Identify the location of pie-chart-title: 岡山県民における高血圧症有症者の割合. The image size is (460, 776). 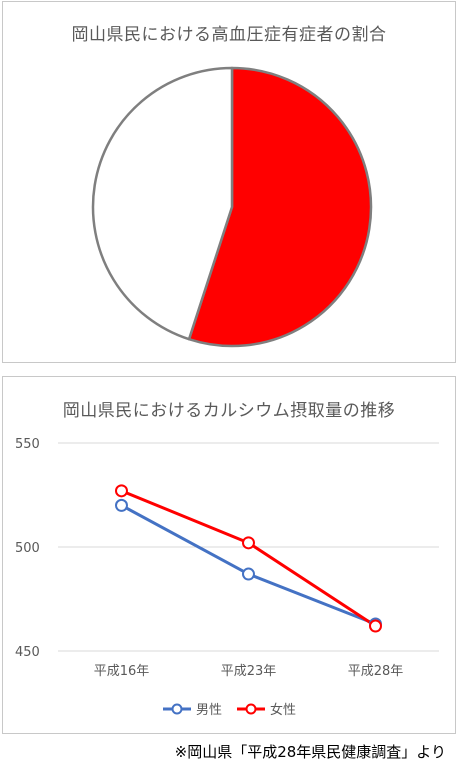
(229, 35).